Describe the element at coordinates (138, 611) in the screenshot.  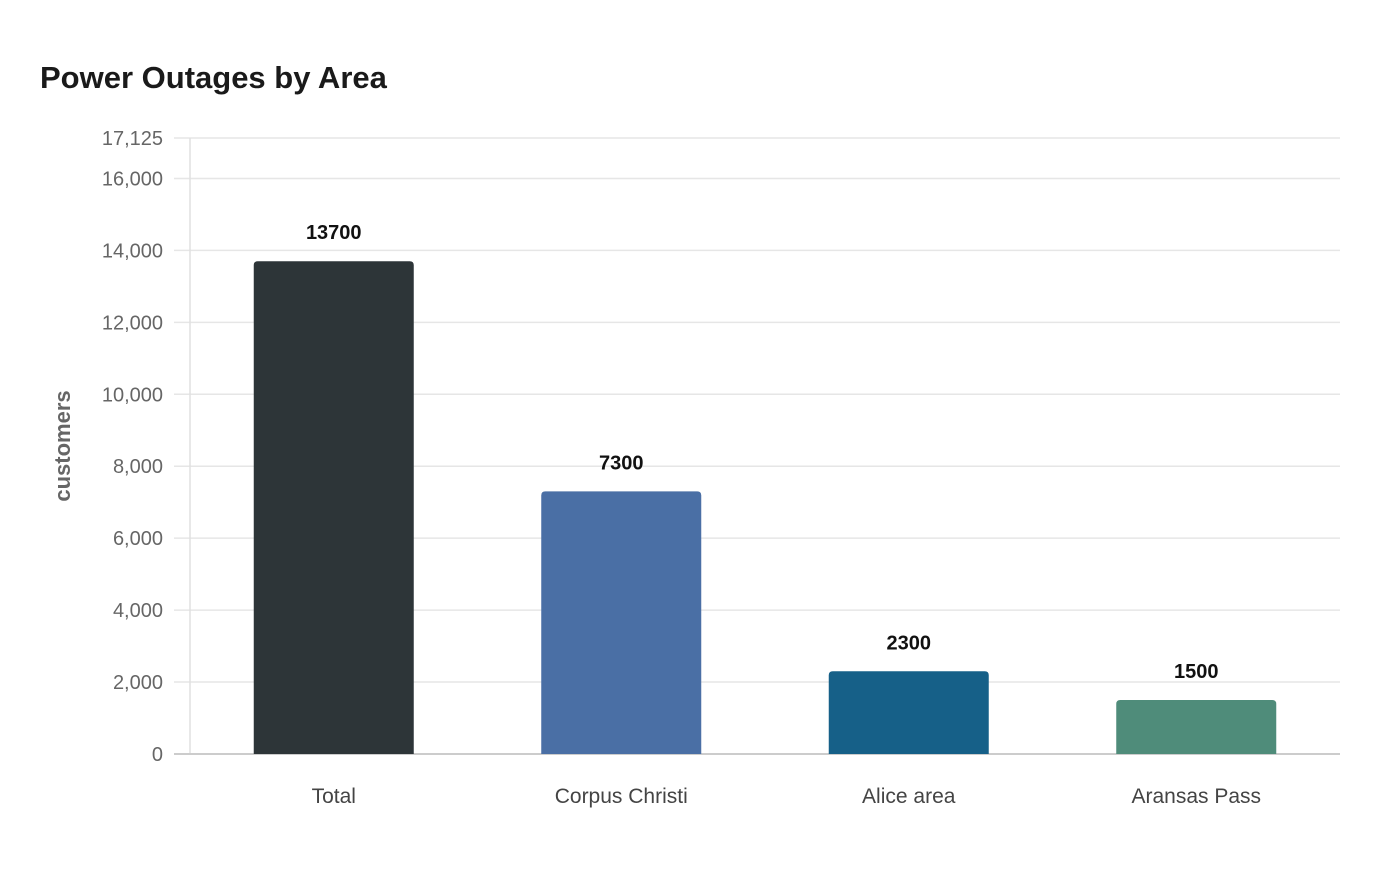
I see `y-tick-label: 4,000` at that location.